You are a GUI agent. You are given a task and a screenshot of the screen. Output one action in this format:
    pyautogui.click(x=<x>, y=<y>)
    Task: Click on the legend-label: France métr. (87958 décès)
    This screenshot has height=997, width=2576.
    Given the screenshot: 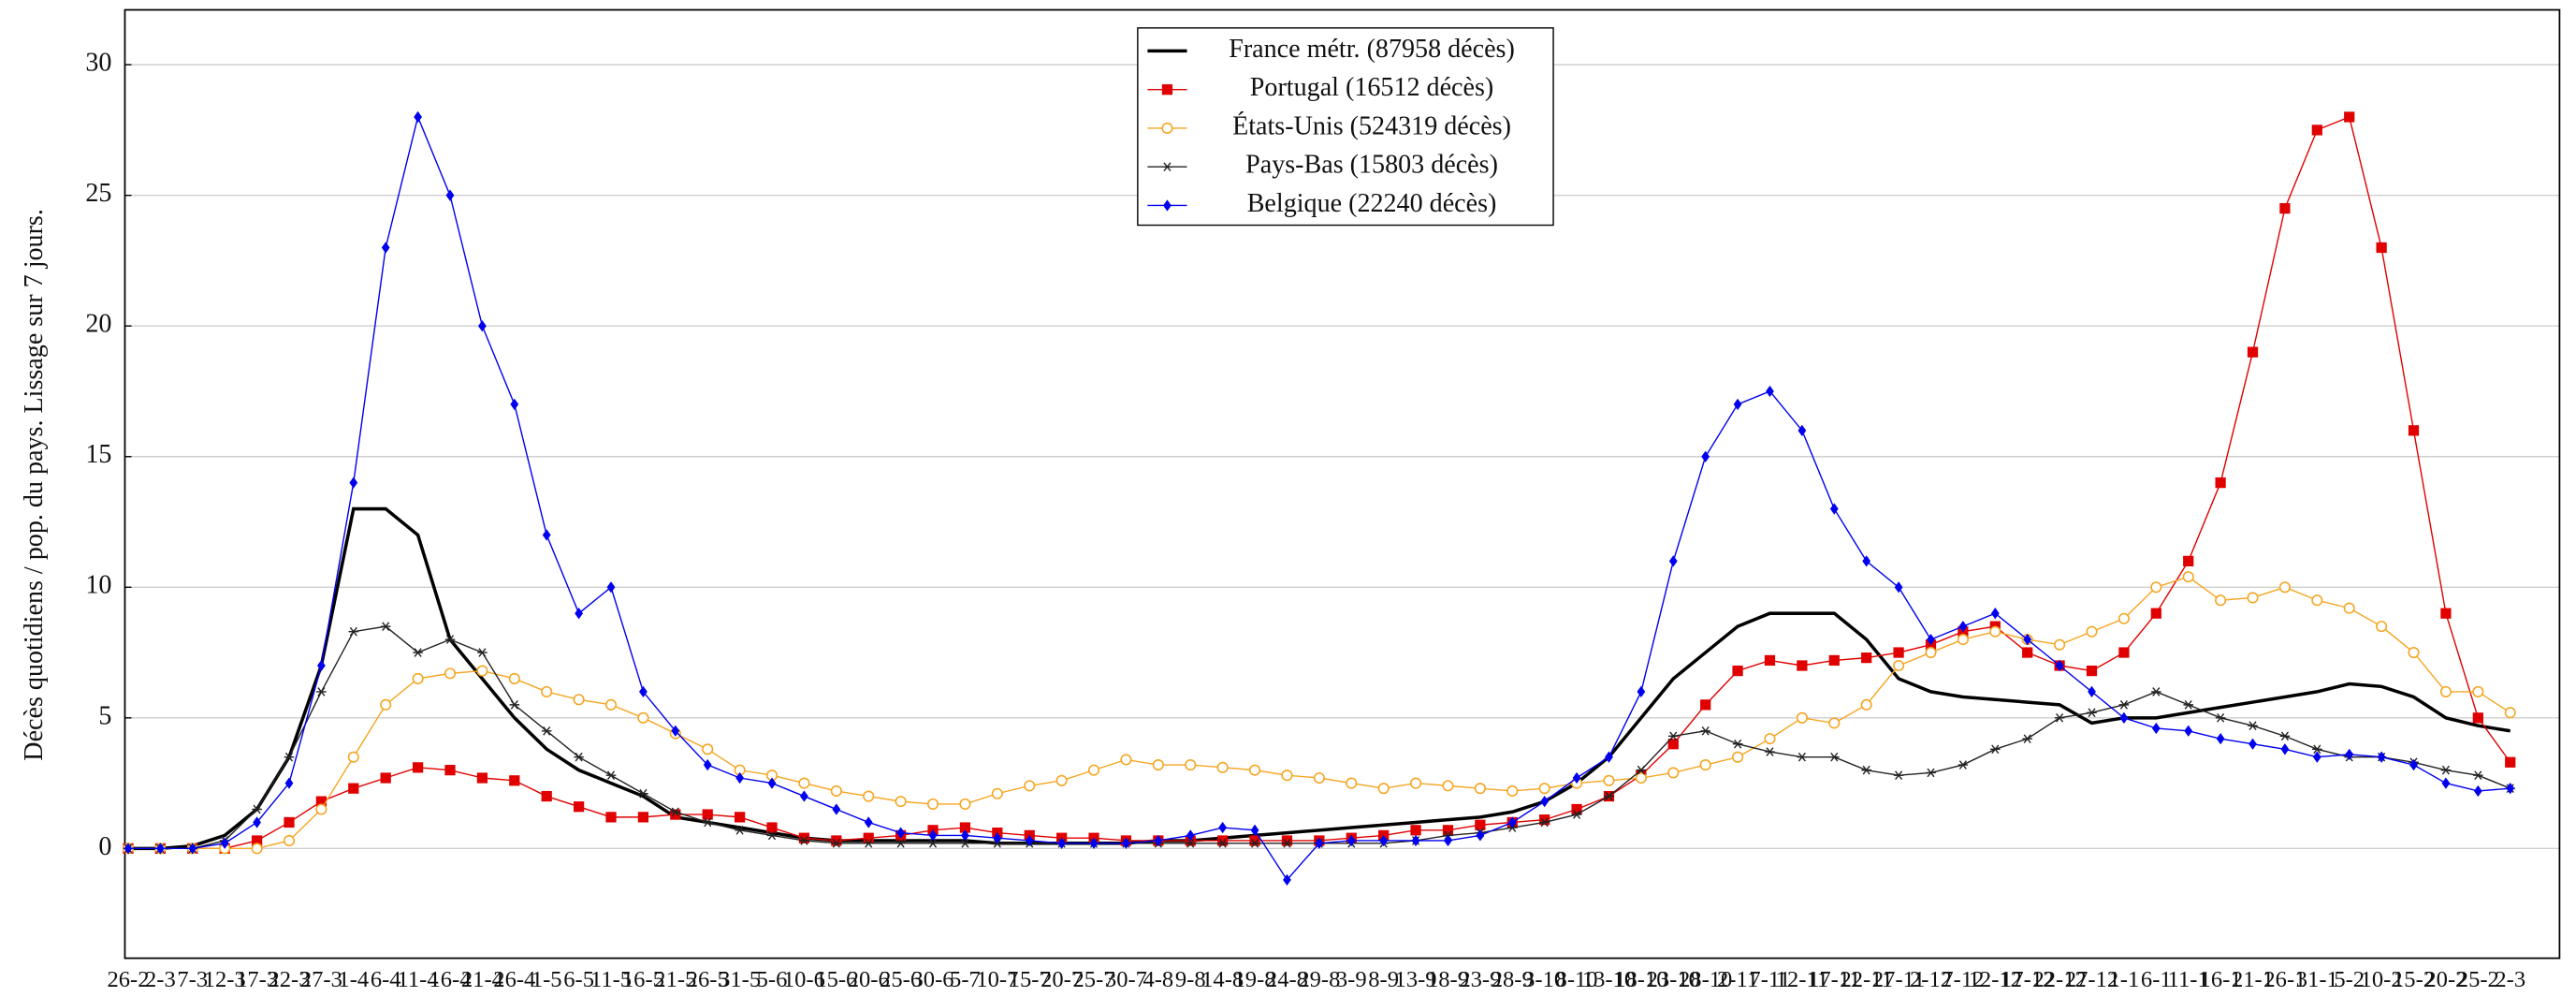 What is the action you would take?
    pyautogui.click(x=1372, y=49)
    